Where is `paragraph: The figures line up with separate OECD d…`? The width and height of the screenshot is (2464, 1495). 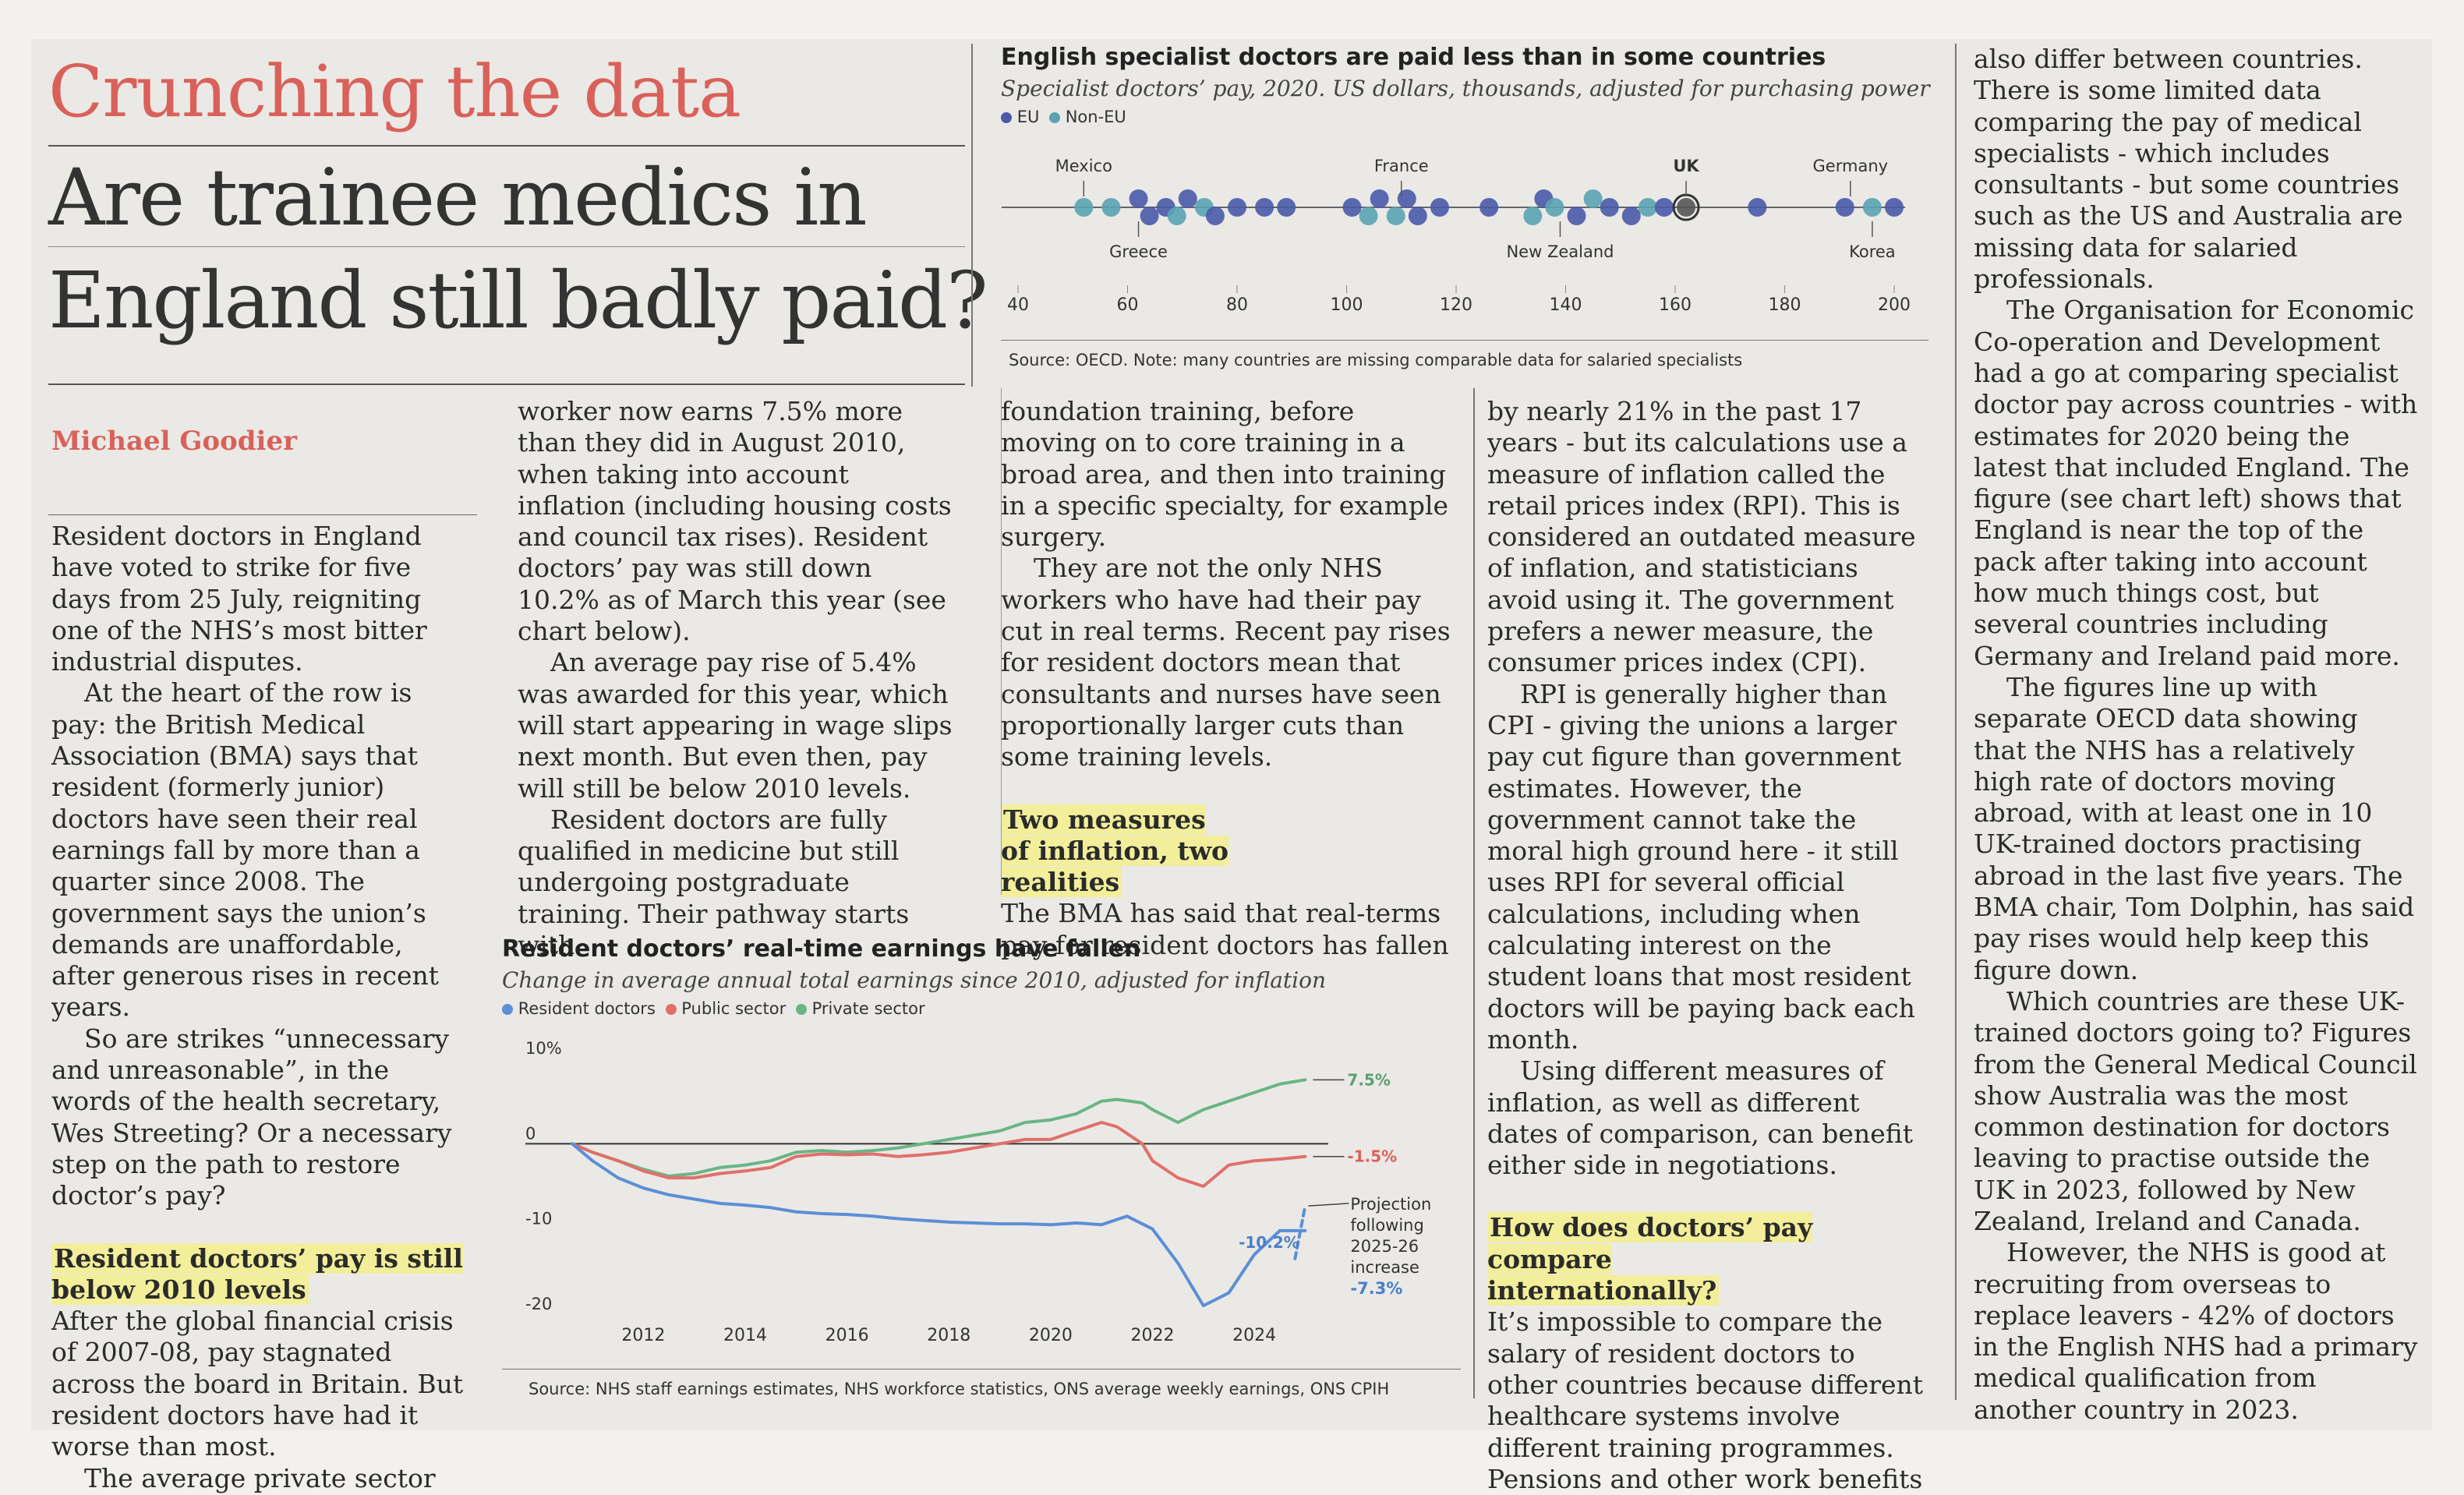 paragraph: The figures line up with separate OECD d… is located at coordinates (2194, 828).